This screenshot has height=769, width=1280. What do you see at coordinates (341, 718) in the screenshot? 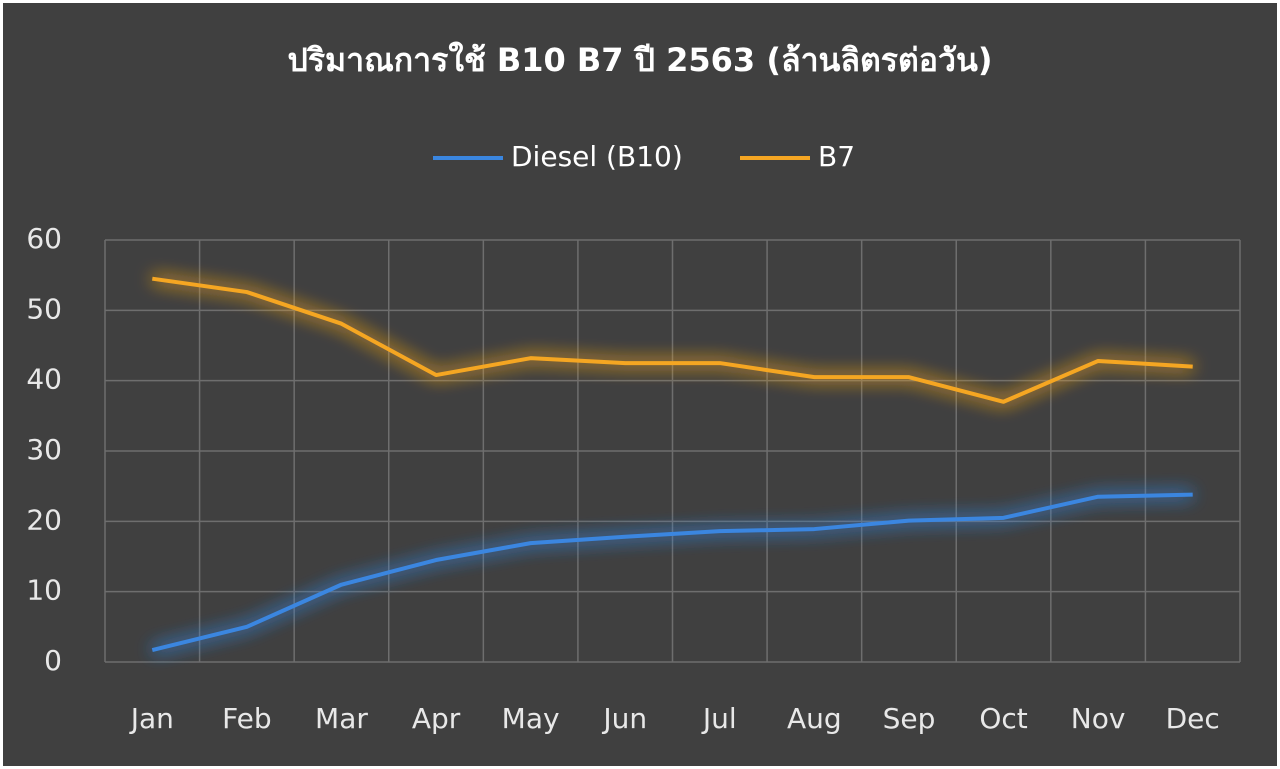
I see `x-tick-label: Mar` at bounding box center [341, 718].